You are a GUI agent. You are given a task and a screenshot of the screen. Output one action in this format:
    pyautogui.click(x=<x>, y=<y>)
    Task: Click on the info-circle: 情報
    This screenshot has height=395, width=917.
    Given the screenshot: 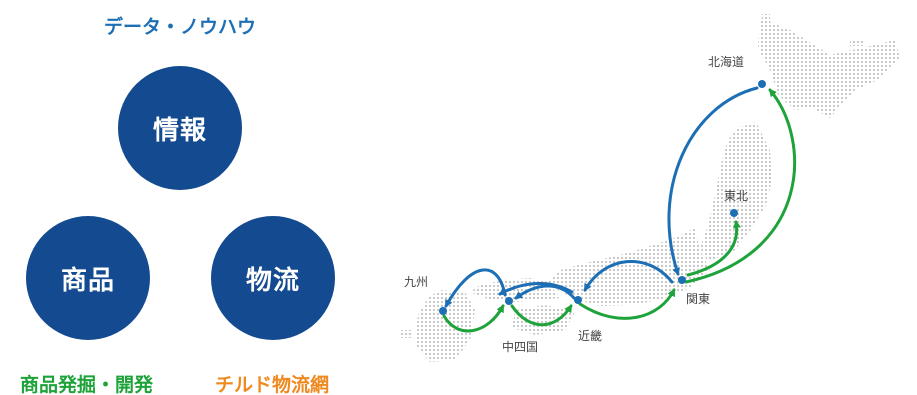 What is the action you would take?
    pyautogui.click(x=180, y=128)
    